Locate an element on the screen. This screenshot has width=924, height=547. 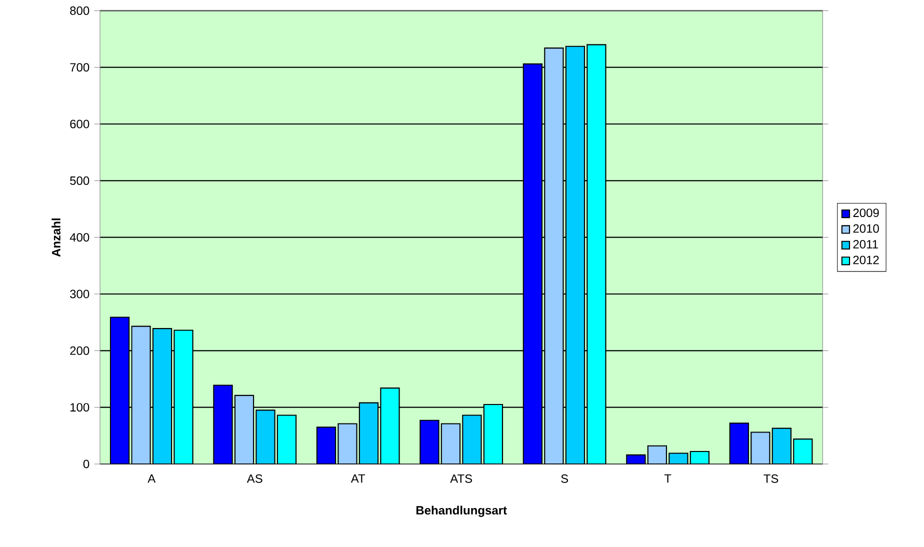
x-tick-label: AS is located at coordinates (254, 479).